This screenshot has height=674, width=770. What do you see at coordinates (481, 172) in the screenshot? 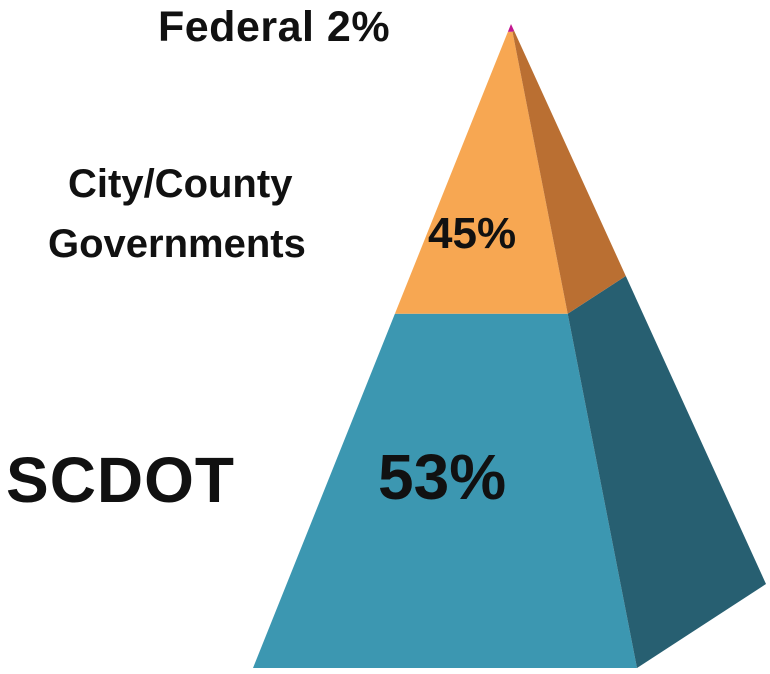
I see `city-county-front-face` at bounding box center [481, 172].